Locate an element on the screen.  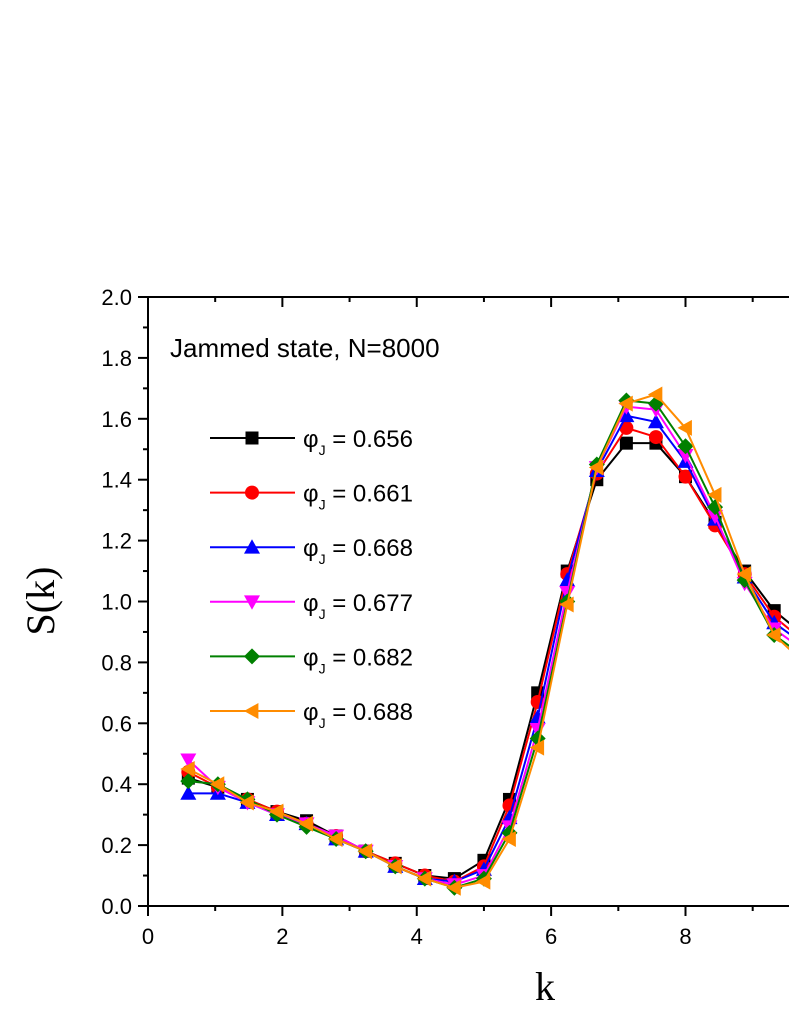
legend-value: = 0.656 is located at coordinates (369, 439).